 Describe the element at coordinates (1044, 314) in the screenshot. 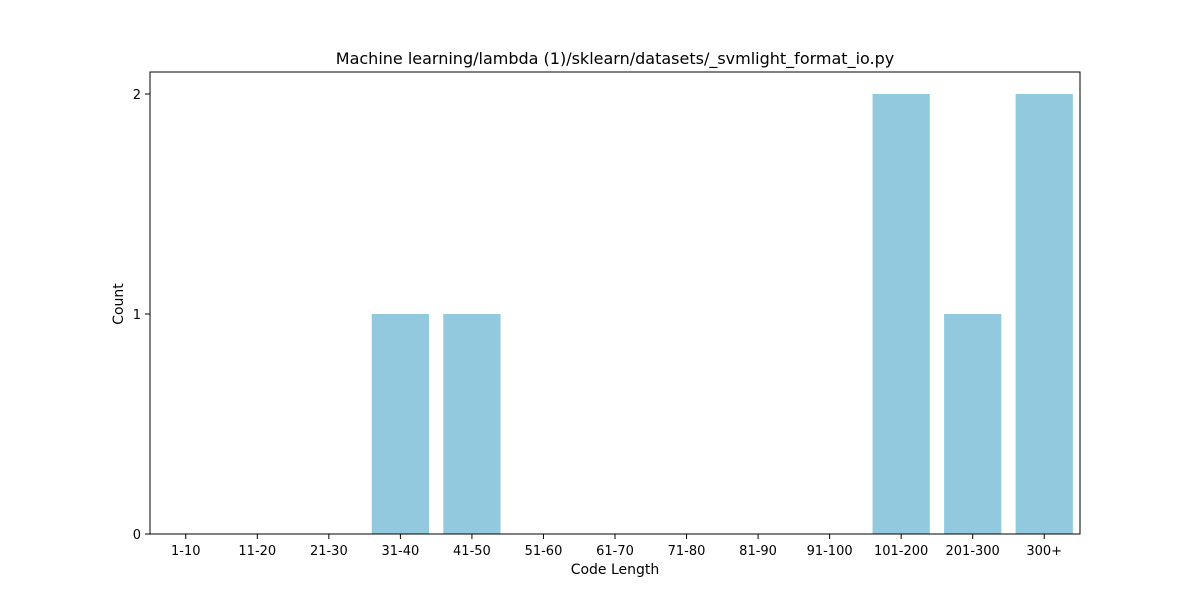

I see `bar-300+` at that location.